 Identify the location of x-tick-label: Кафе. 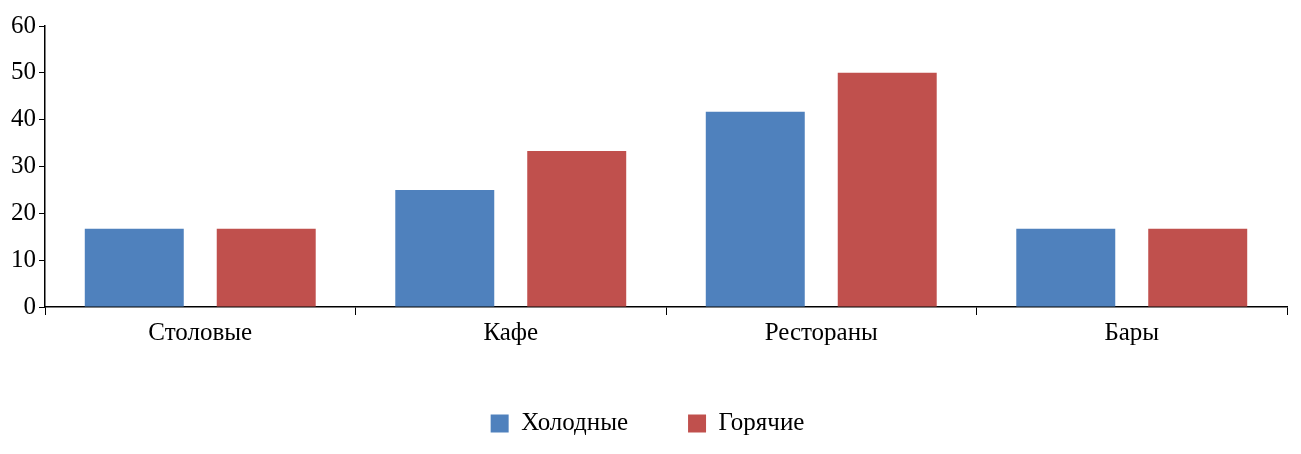
(511, 331).